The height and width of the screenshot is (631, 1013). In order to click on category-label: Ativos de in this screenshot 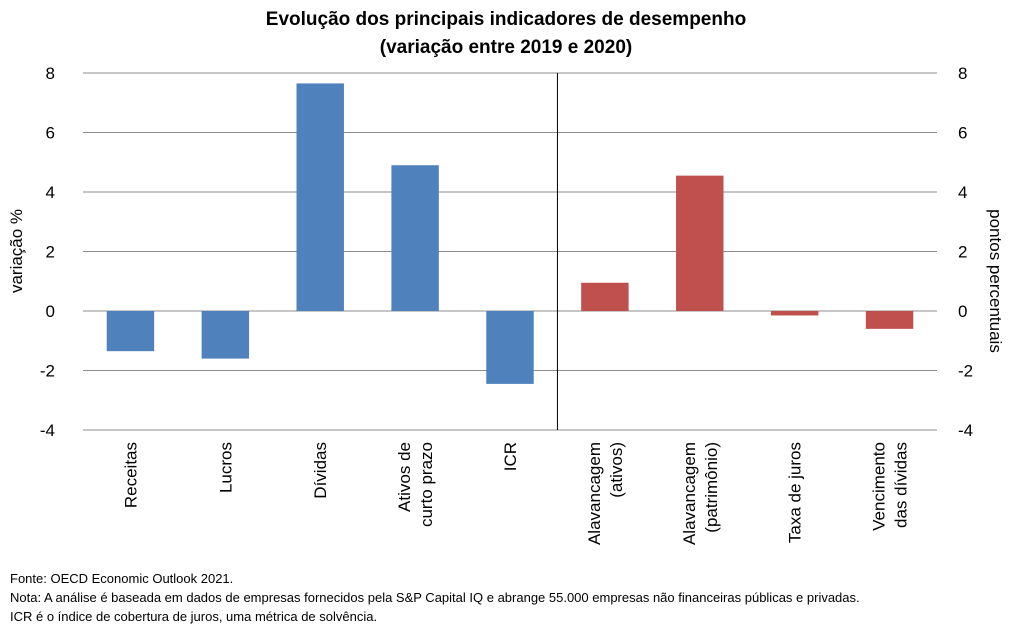, I will do `click(404, 477)`.